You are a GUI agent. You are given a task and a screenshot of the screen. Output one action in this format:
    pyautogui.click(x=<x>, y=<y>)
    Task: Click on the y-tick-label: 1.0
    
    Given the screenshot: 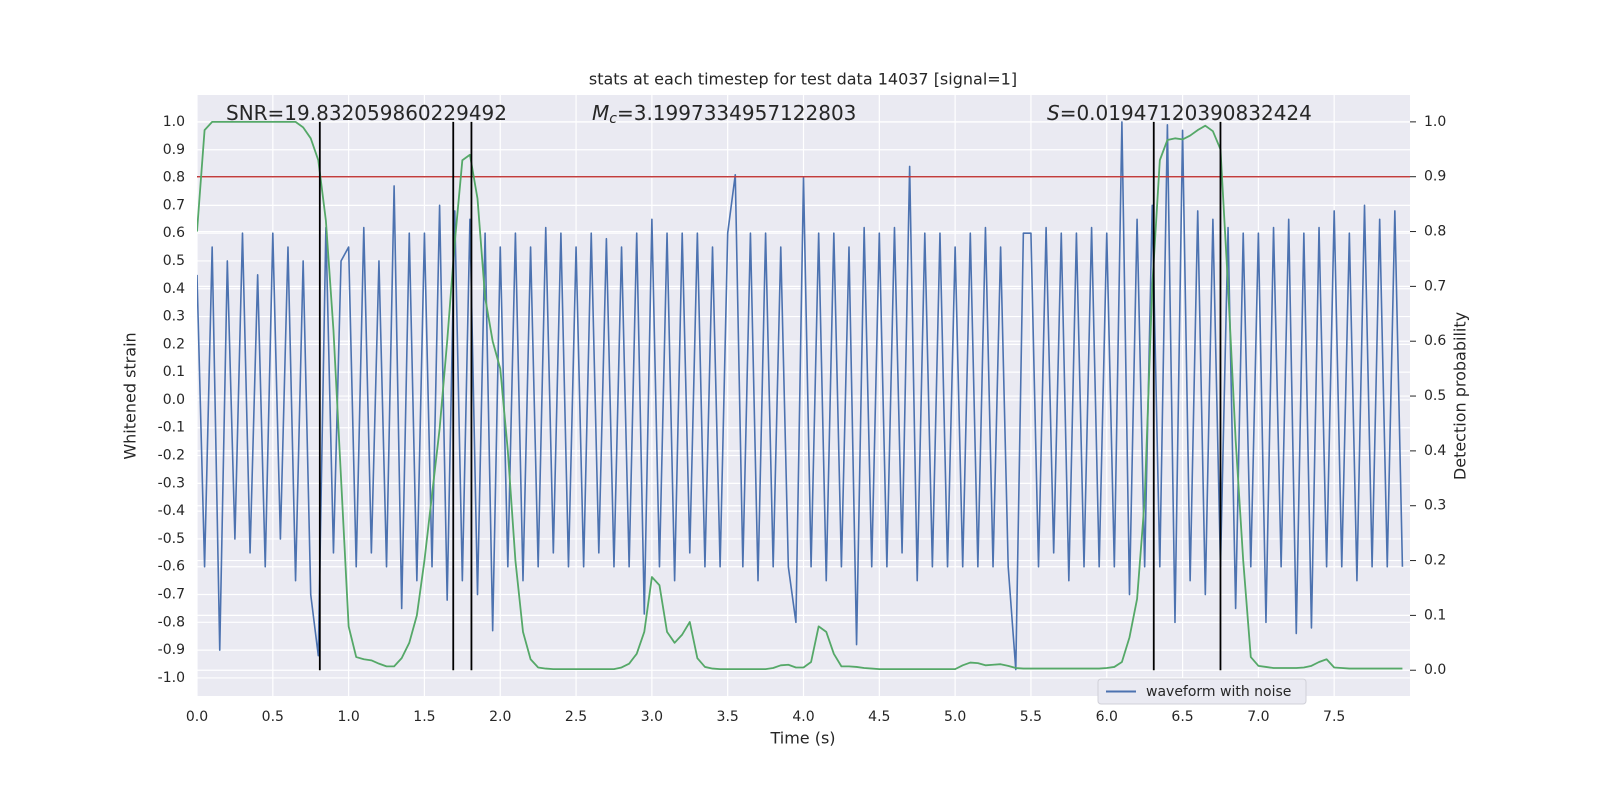 What is the action you would take?
    pyautogui.click(x=174, y=122)
    